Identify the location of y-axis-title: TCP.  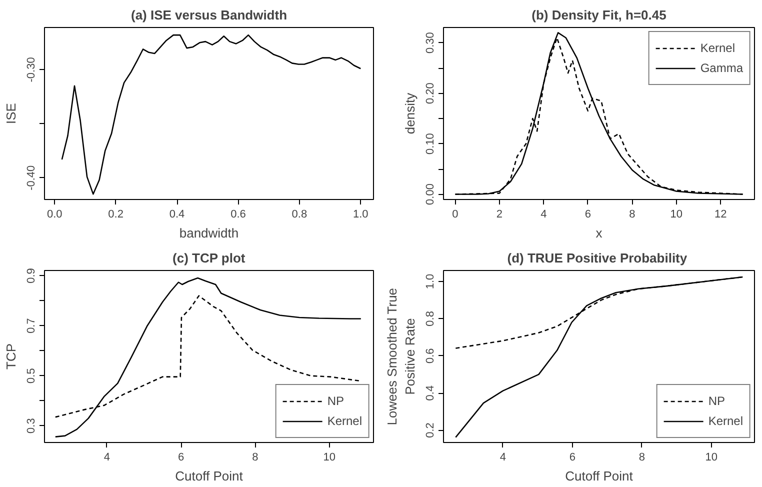
(11, 357).